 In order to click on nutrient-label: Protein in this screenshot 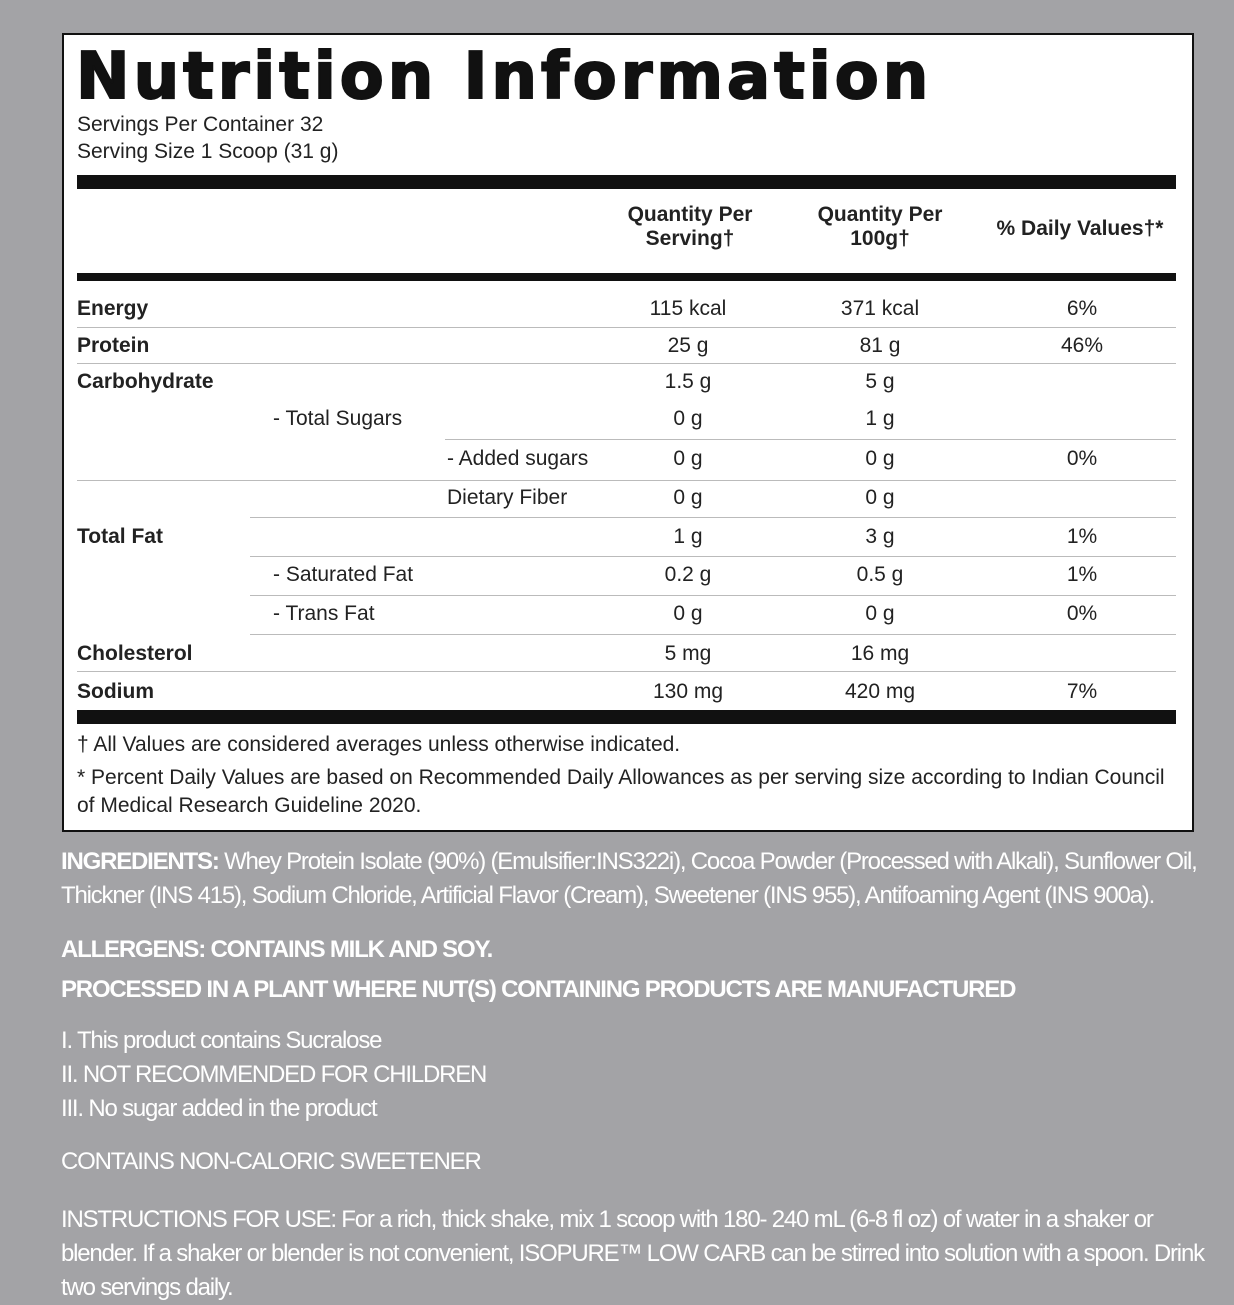, I will do `click(113, 345)`.